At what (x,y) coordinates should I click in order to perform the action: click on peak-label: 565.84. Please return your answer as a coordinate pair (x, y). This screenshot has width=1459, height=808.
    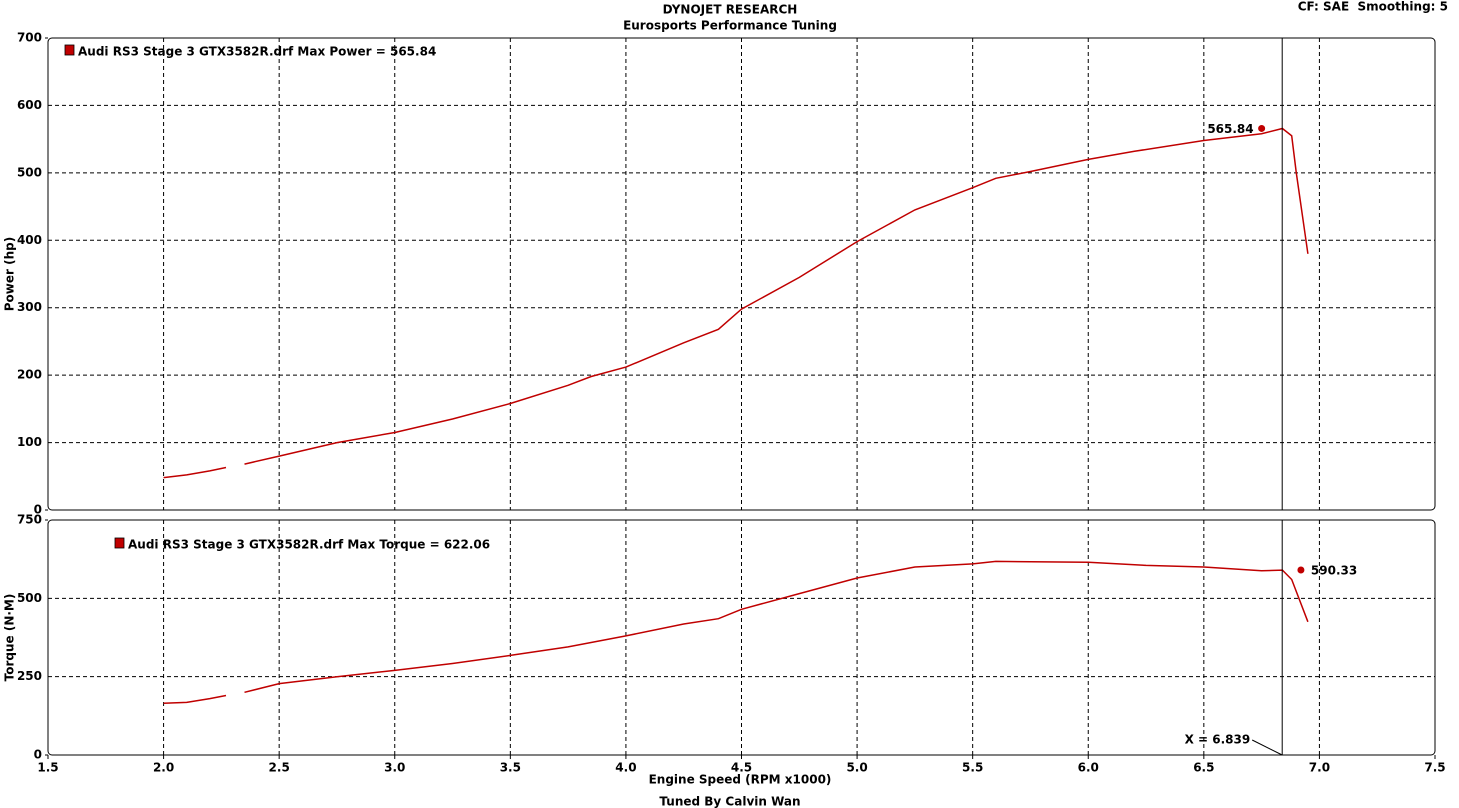
    Looking at the image, I should click on (1230, 129).